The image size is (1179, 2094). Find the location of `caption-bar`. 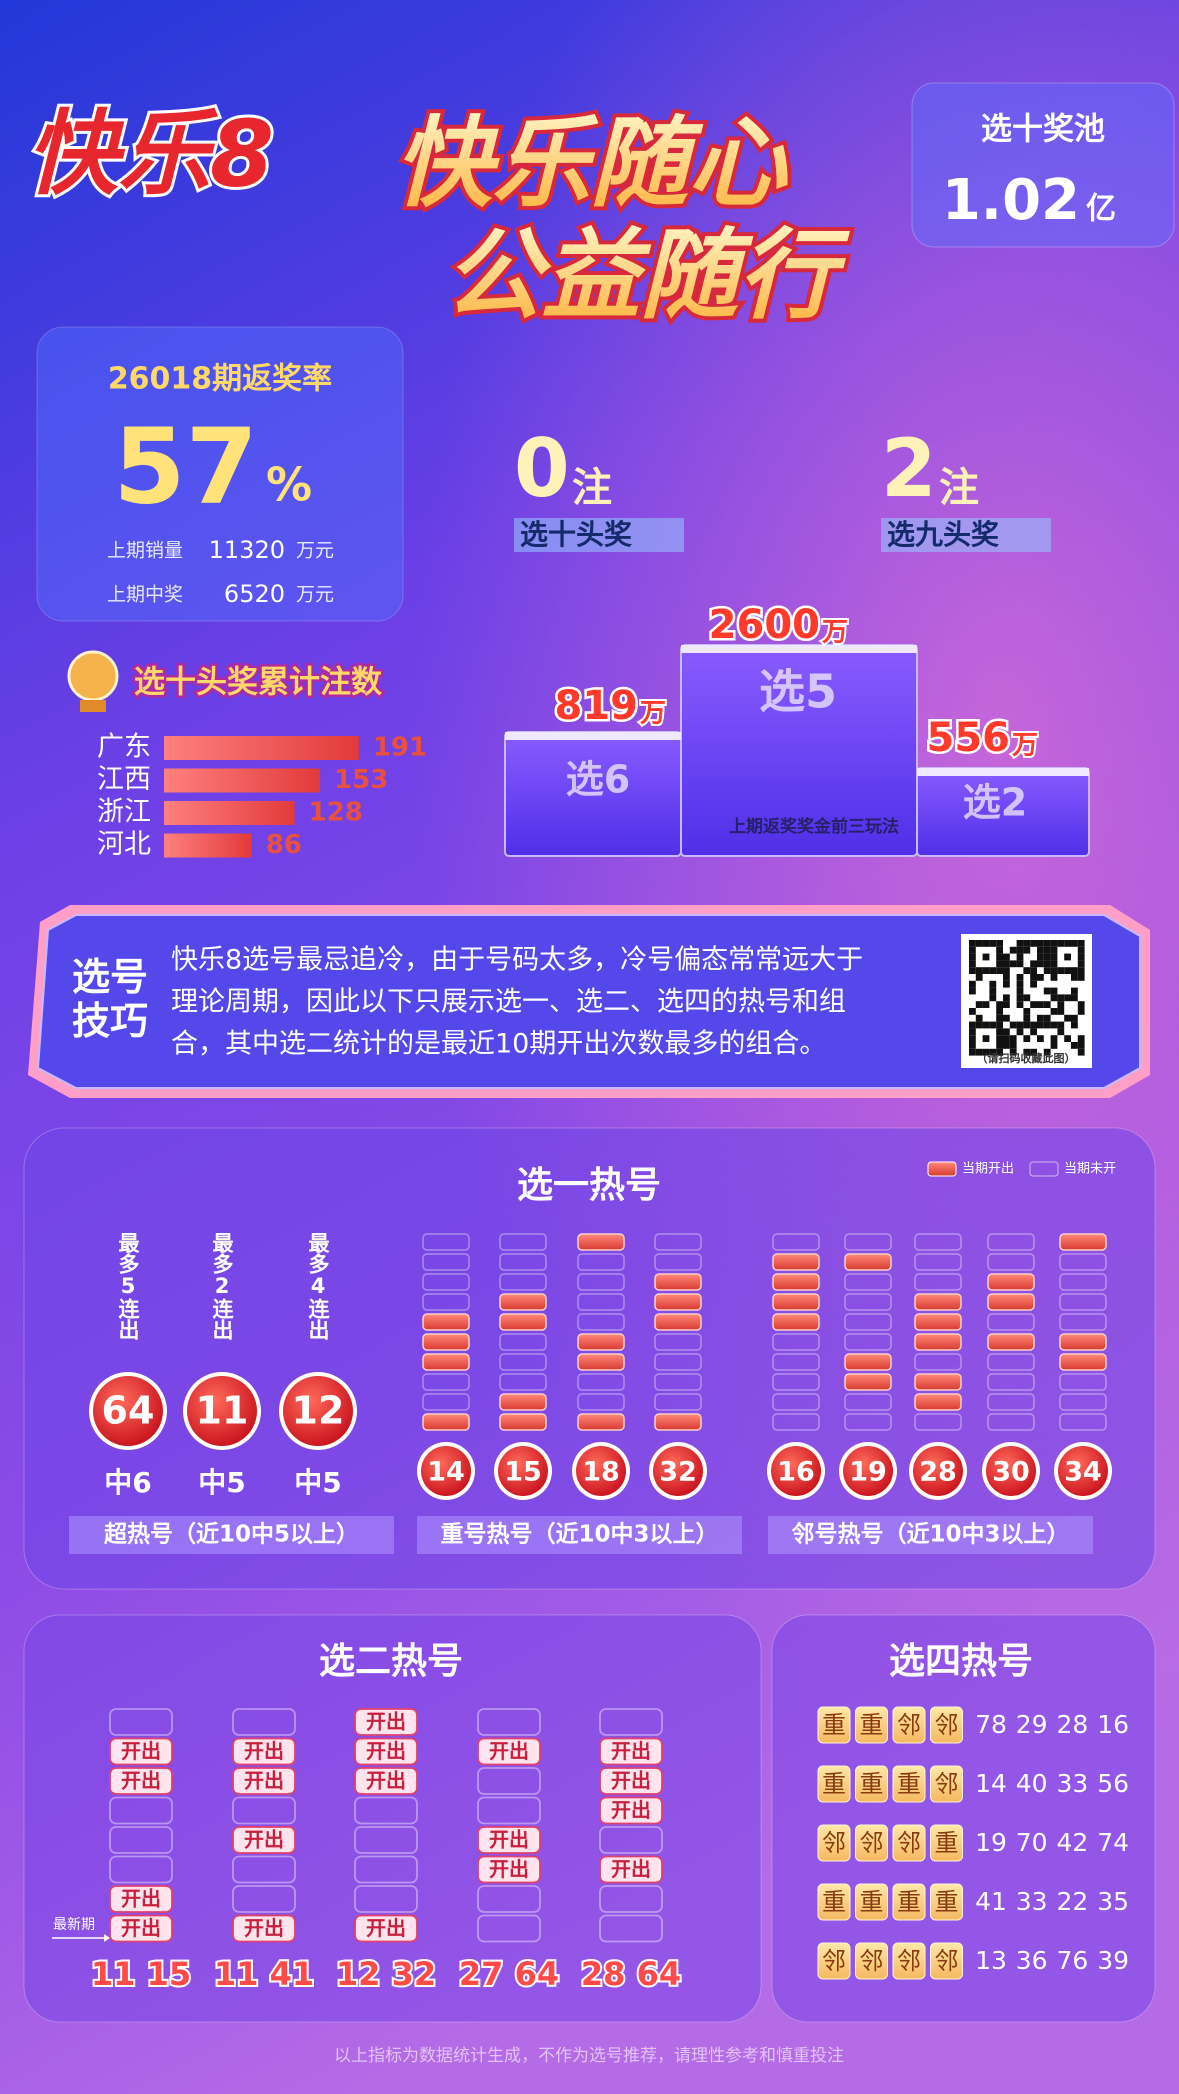

caption-bar is located at coordinates (579, 1535).